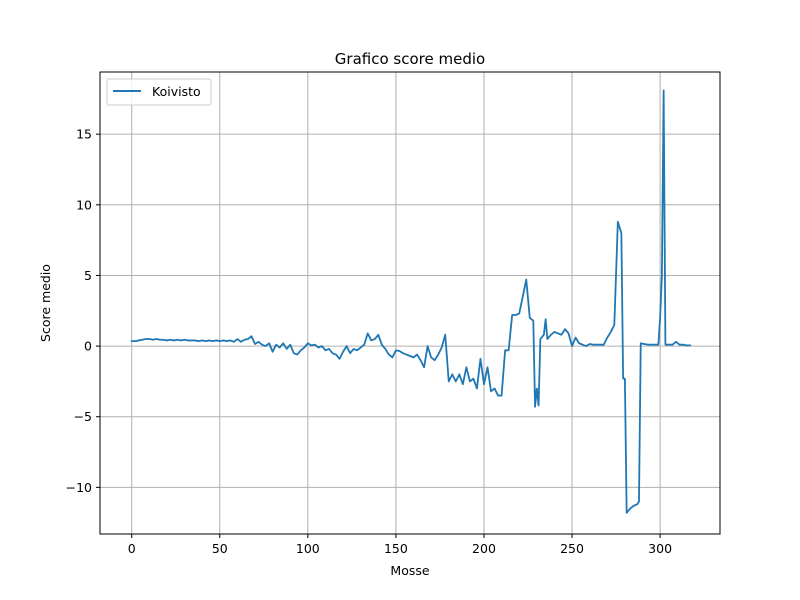 The height and width of the screenshot is (600, 800). Describe the element at coordinates (83, 416) in the screenshot. I see `y-tick-label: −5` at that location.